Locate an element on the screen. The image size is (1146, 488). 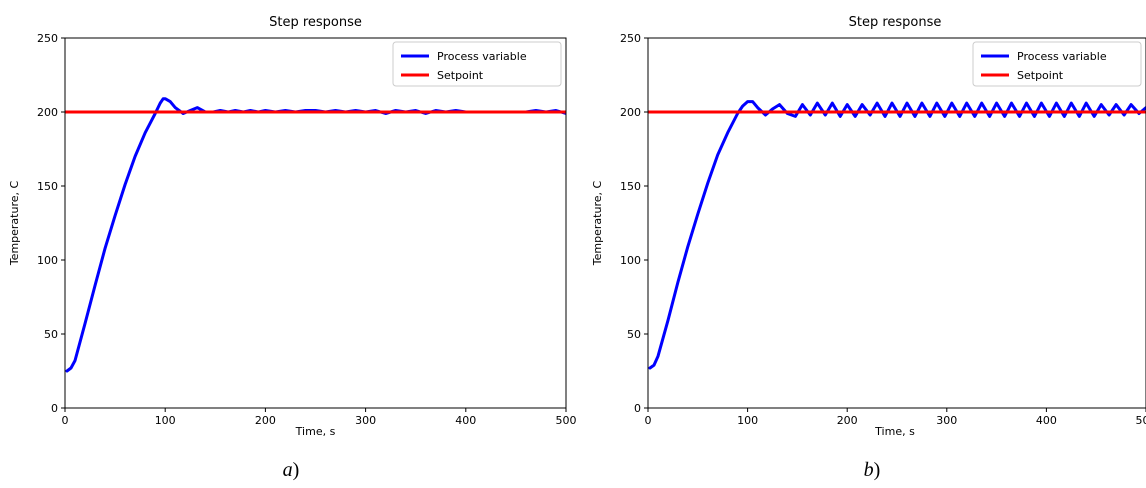
subfigure-caption: a) is located at coordinates (291, 470).